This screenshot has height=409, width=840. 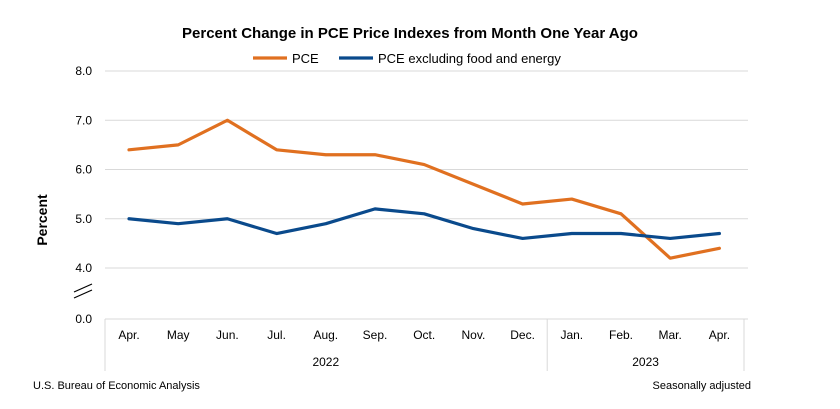 What do you see at coordinates (83, 268) in the screenshot?
I see `y-tick-label: 4.0` at bounding box center [83, 268].